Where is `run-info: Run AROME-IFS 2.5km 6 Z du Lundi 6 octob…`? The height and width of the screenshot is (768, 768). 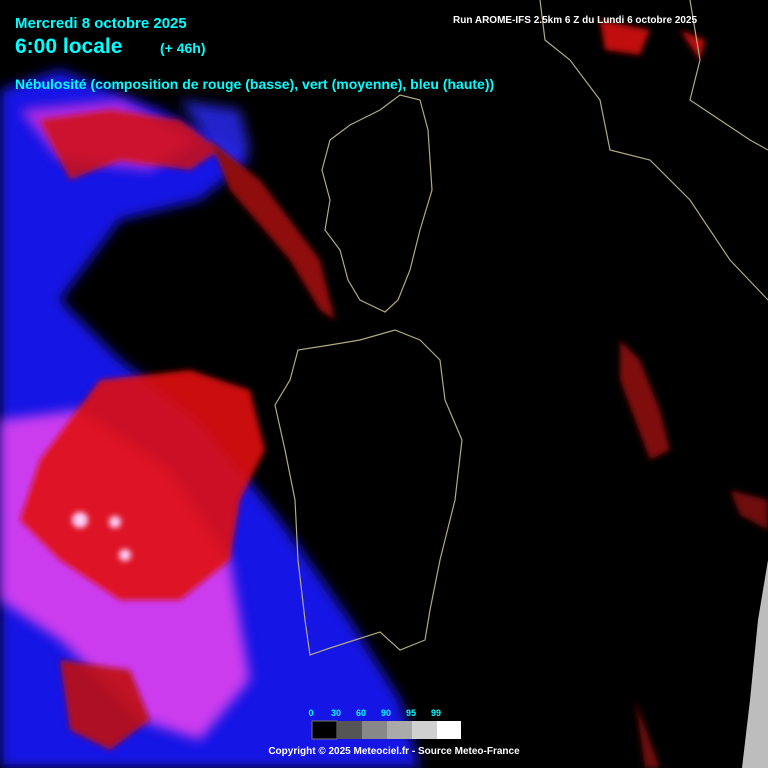 run-info: Run AROME-IFS 2.5km 6 Z du Lundi 6 octob… is located at coordinates (575, 20).